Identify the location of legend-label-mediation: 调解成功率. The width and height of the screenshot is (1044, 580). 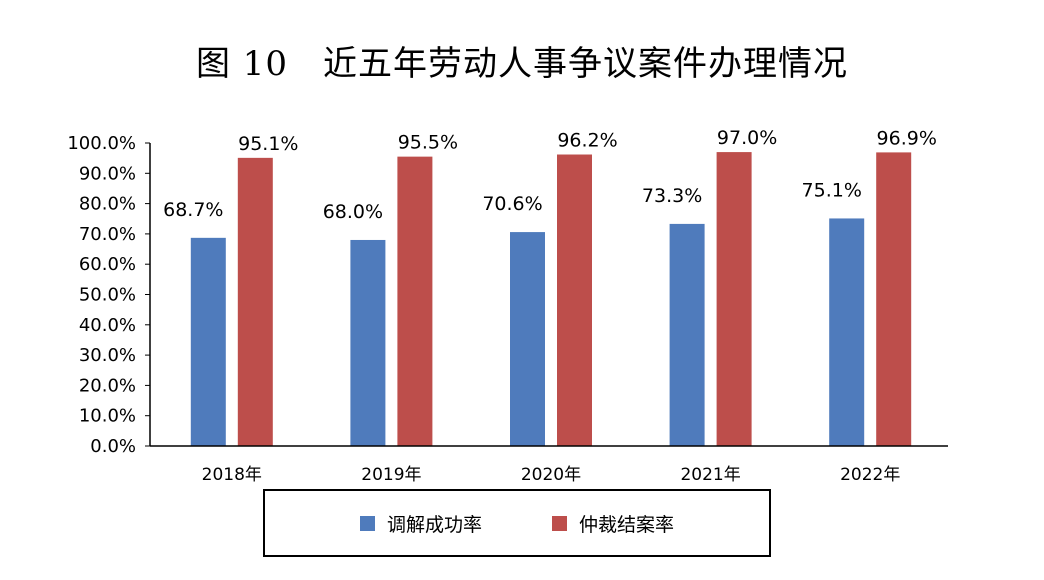
(434, 524).